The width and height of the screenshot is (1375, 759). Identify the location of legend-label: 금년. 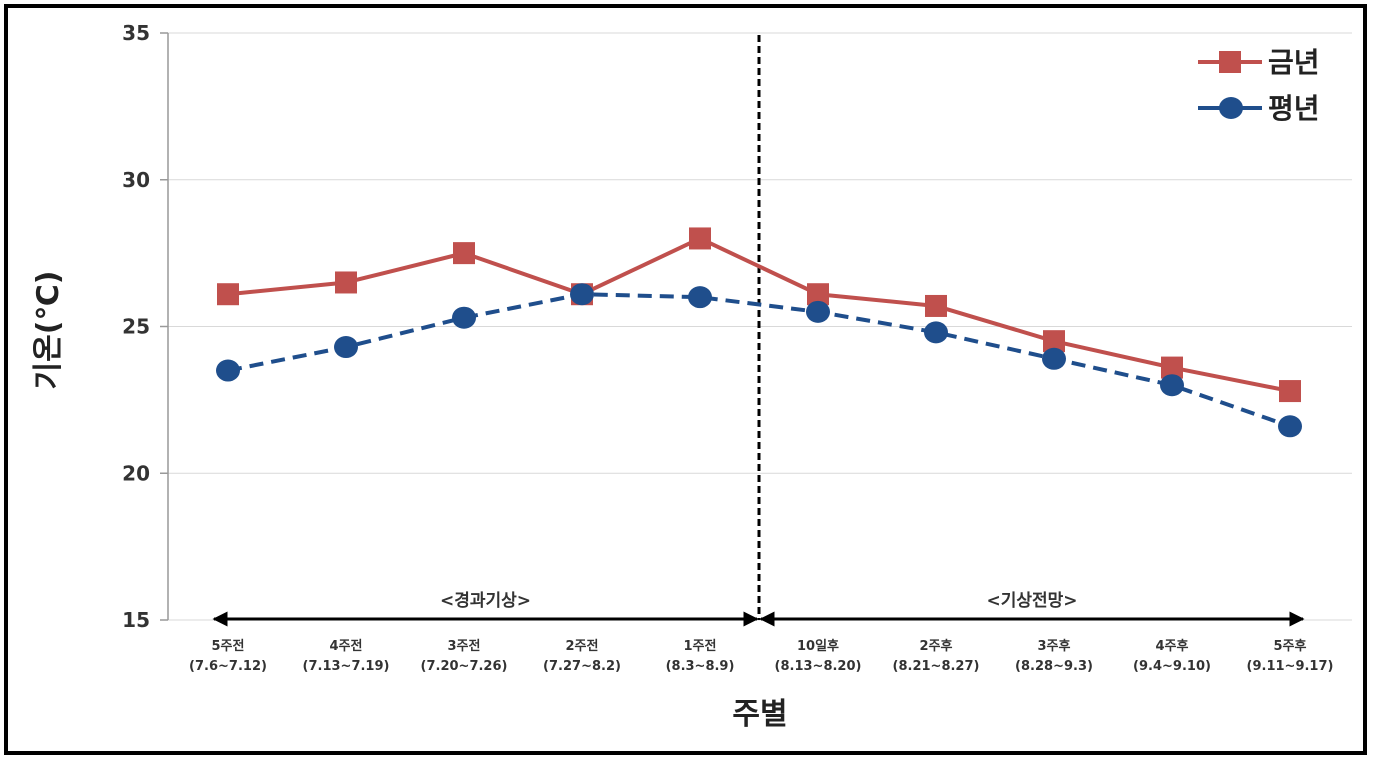
(1294, 62).